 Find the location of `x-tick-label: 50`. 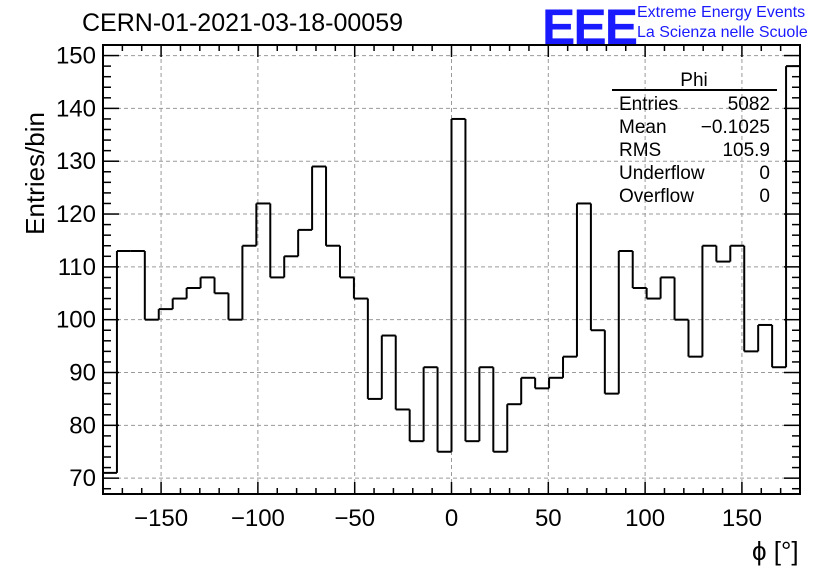

x-tick-label: 50 is located at coordinates (548, 518).